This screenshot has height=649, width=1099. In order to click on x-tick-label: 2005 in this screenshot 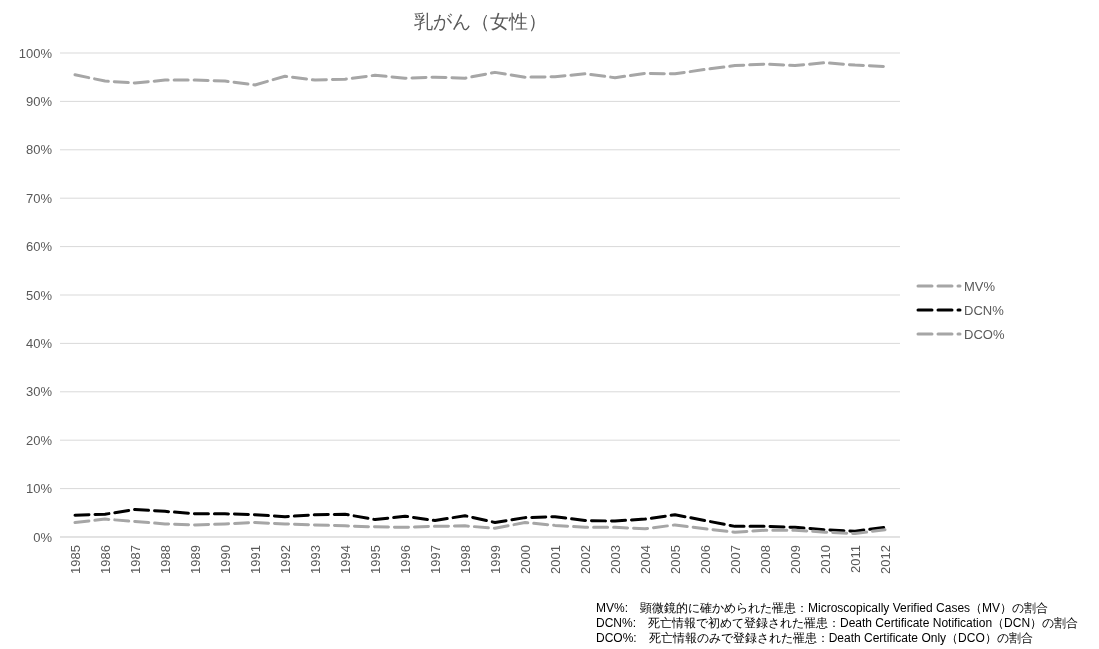, I will do `click(675, 559)`.